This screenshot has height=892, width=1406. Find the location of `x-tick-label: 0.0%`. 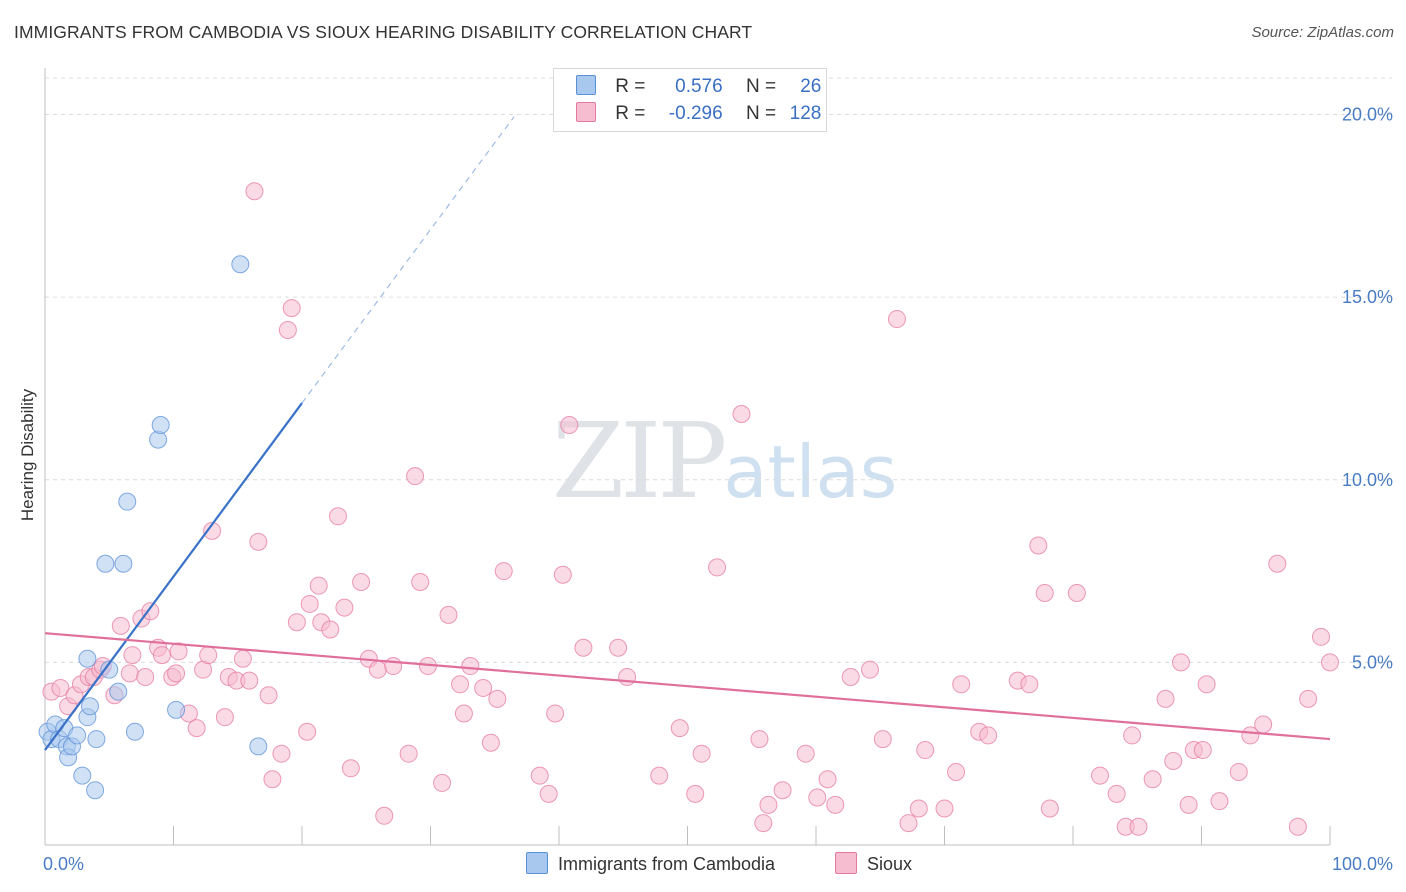

x-tick-label: 0.0% is located at coordinates (63, 864).